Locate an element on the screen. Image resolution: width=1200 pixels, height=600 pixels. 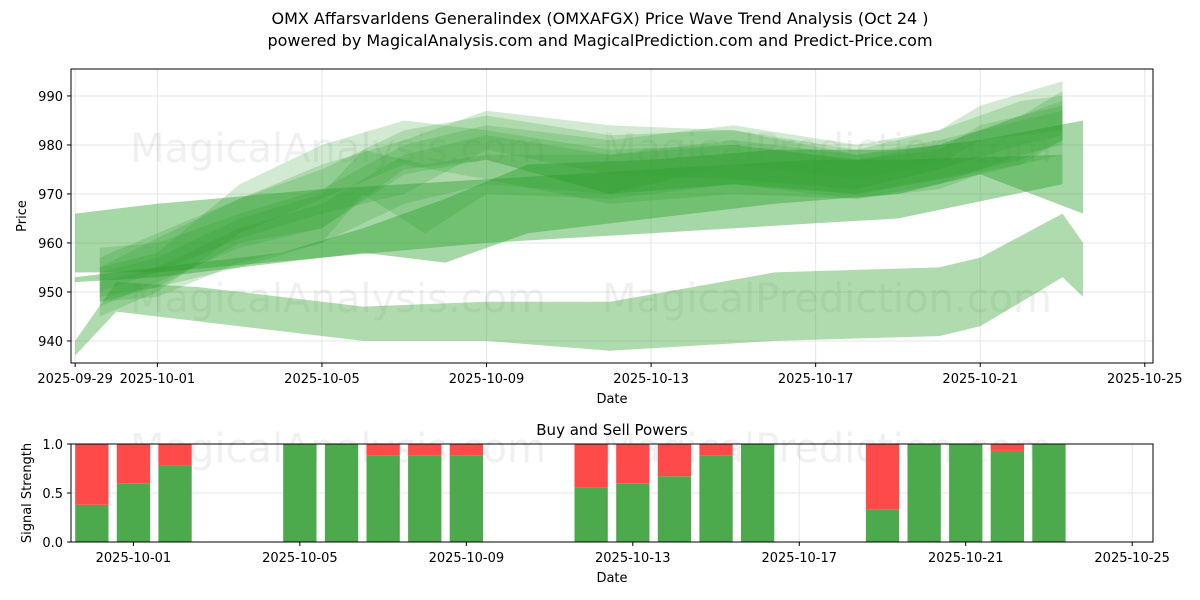
y-tick-label: 980 is located at coordinates (50, 146).